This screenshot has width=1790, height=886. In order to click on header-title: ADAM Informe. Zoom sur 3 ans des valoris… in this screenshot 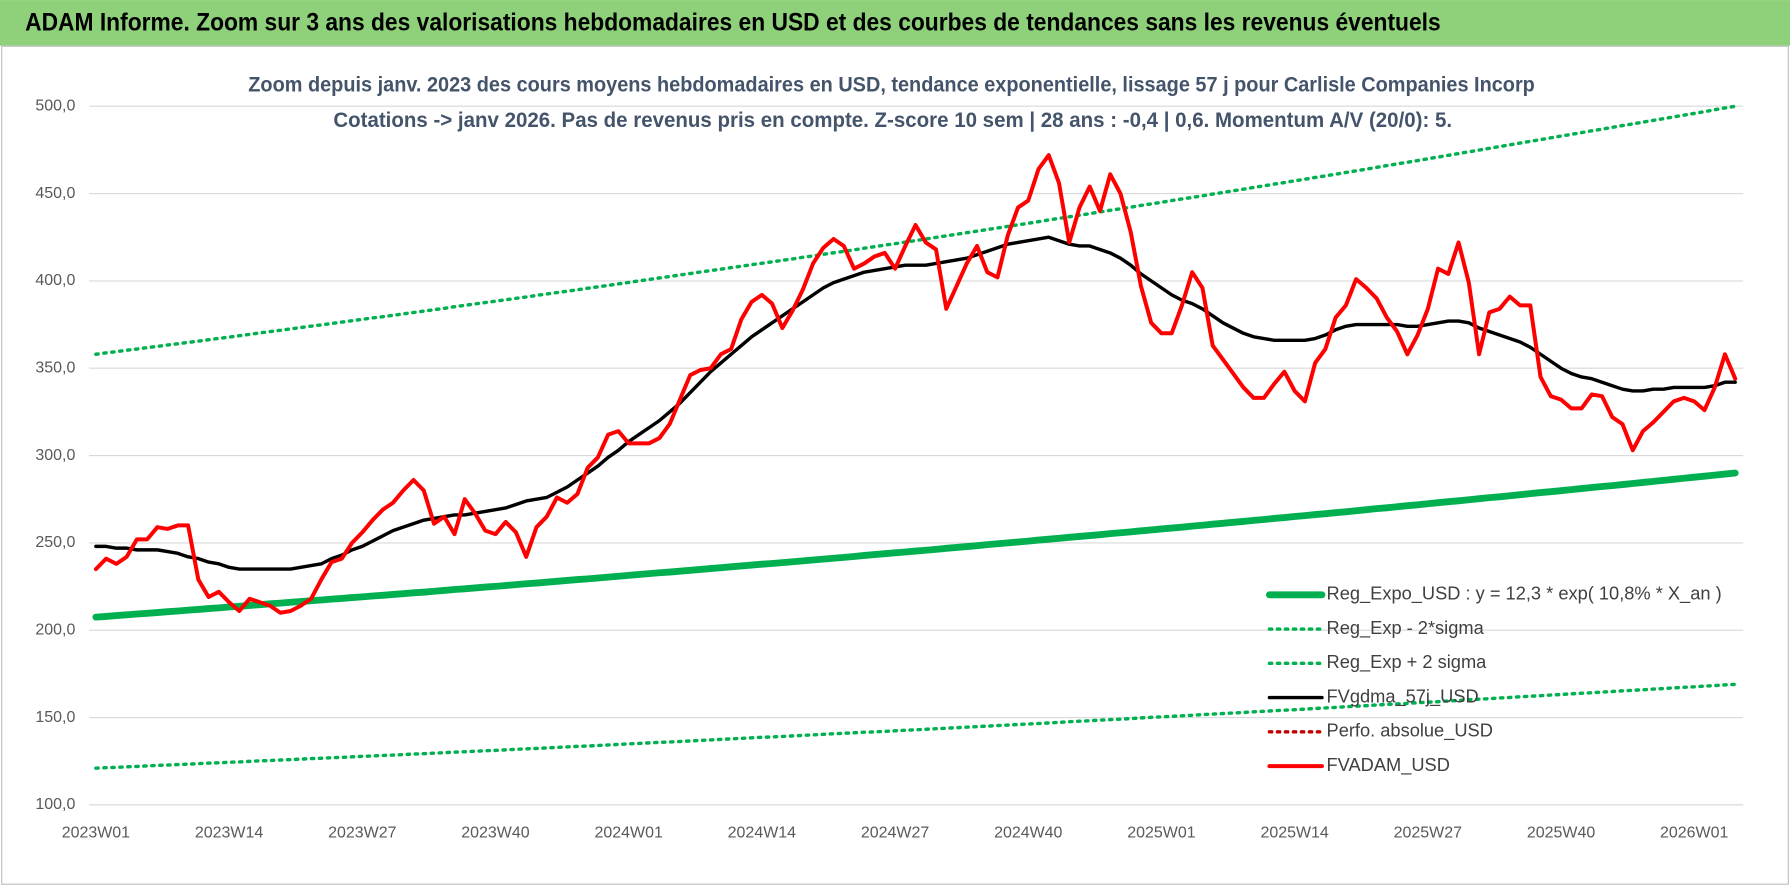, I will do `click(733, 23)`.